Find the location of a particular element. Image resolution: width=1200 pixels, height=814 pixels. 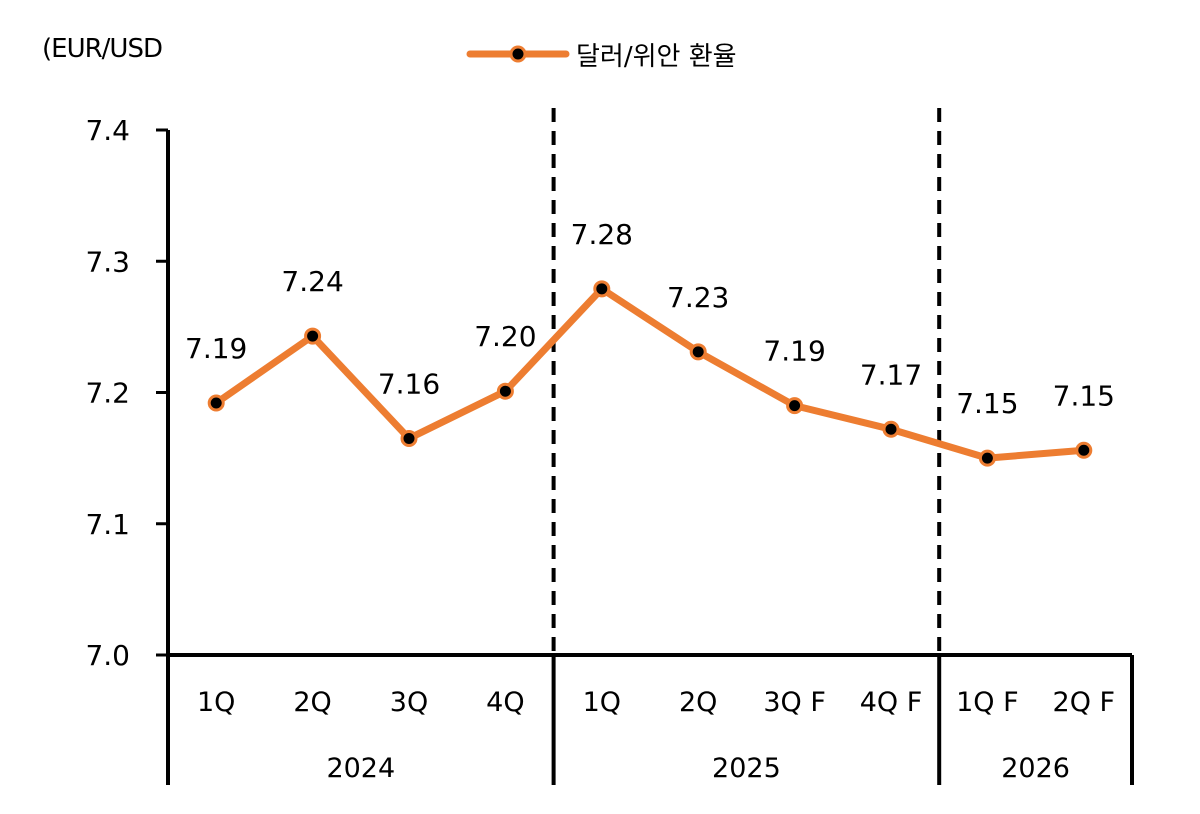

y-tick-label: 7.1 is located at coordinates (107, 524).